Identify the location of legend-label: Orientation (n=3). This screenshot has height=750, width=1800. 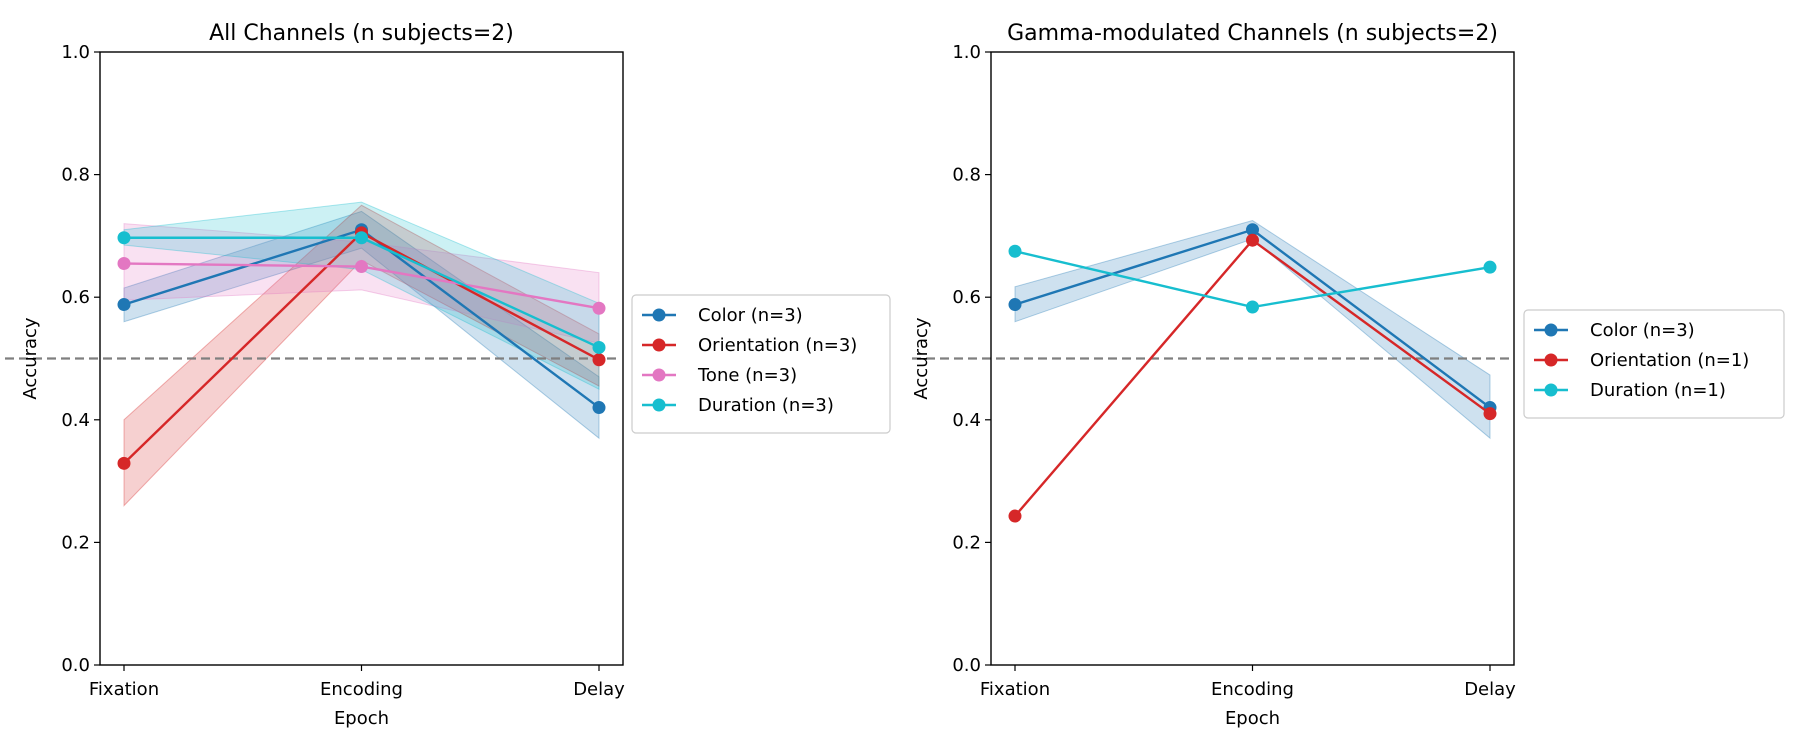
(777, 345).